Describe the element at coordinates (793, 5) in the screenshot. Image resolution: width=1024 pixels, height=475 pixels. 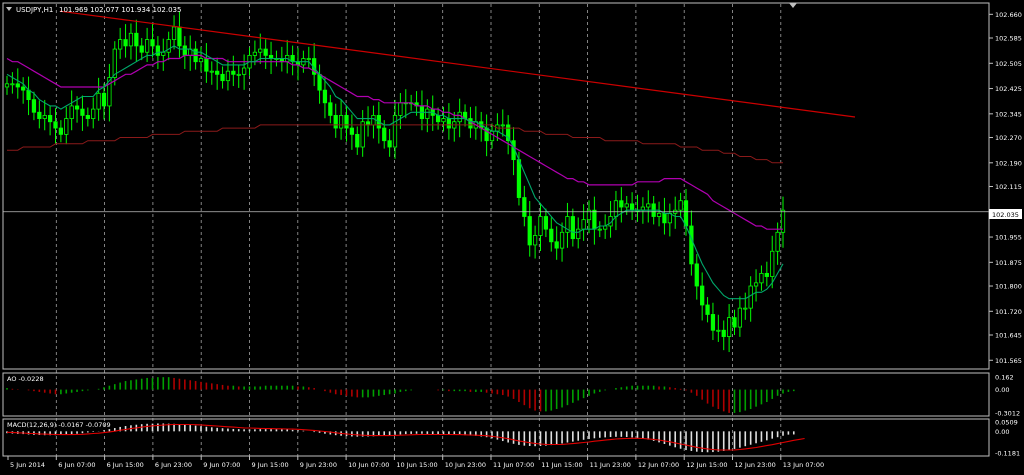
I see `chart-shift-marker-icon` at that location.